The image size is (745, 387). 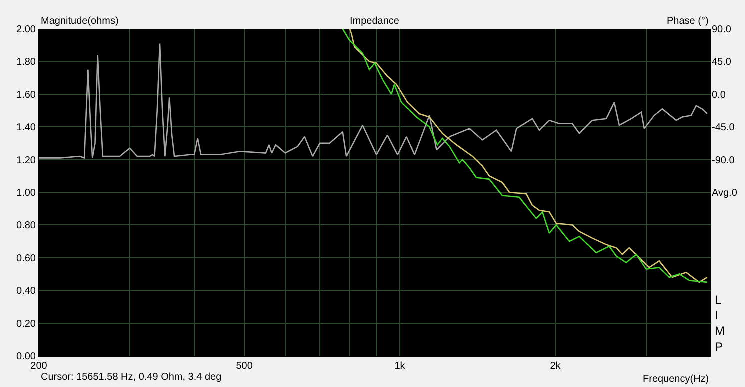 What do you see at coordinates (26, 226) in the screenshot?
I see `y-tick-label: 0.80` at bounding box center [26, 226].